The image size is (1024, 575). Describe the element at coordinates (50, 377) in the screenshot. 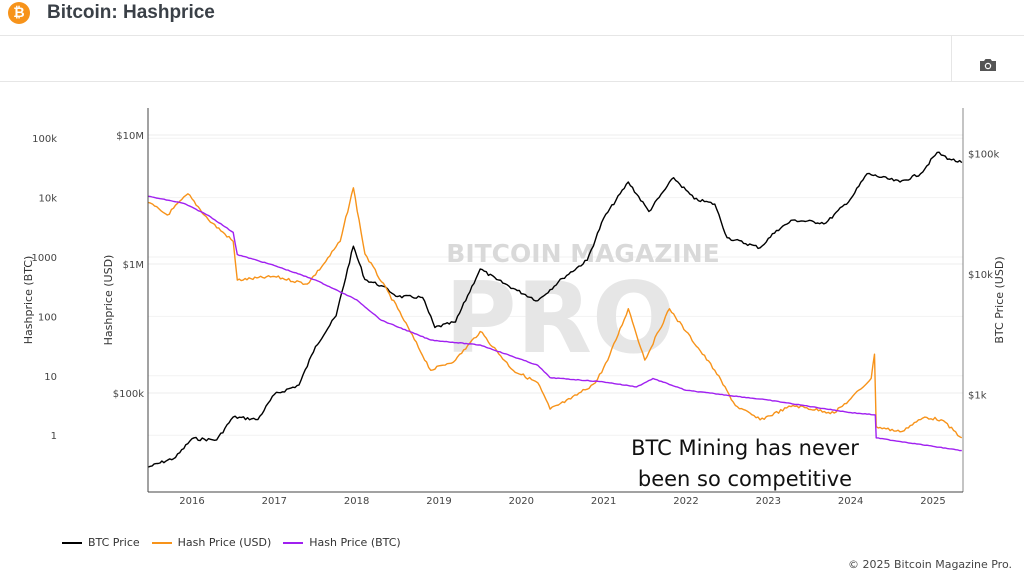

I see `hashprice-btc-tick-label: 10` at that location.